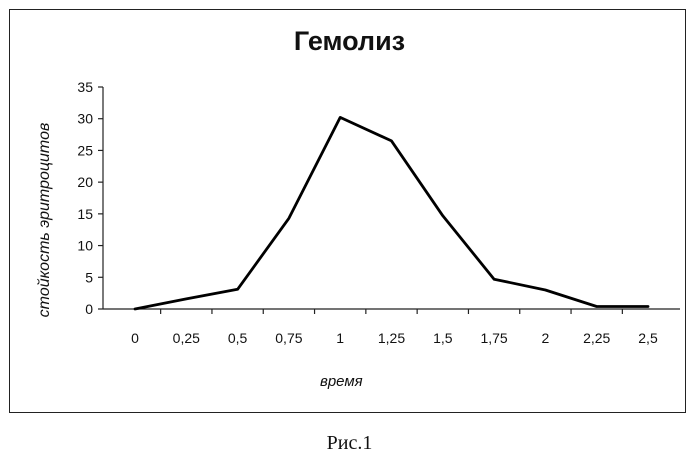 The height and width of the screenshot is (463, 699). Describe the element at coordinates (443, 338) in the screenshot. I see `x-tick-label: 1,5` at that location.